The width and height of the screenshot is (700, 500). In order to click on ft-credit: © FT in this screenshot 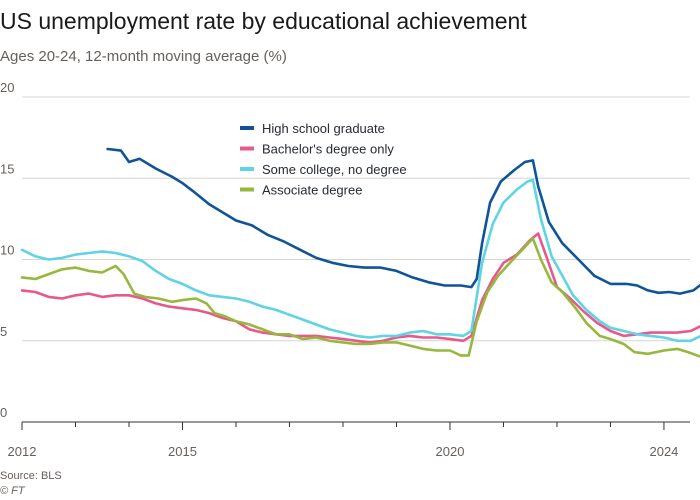, I will do `click(12, 491)`.